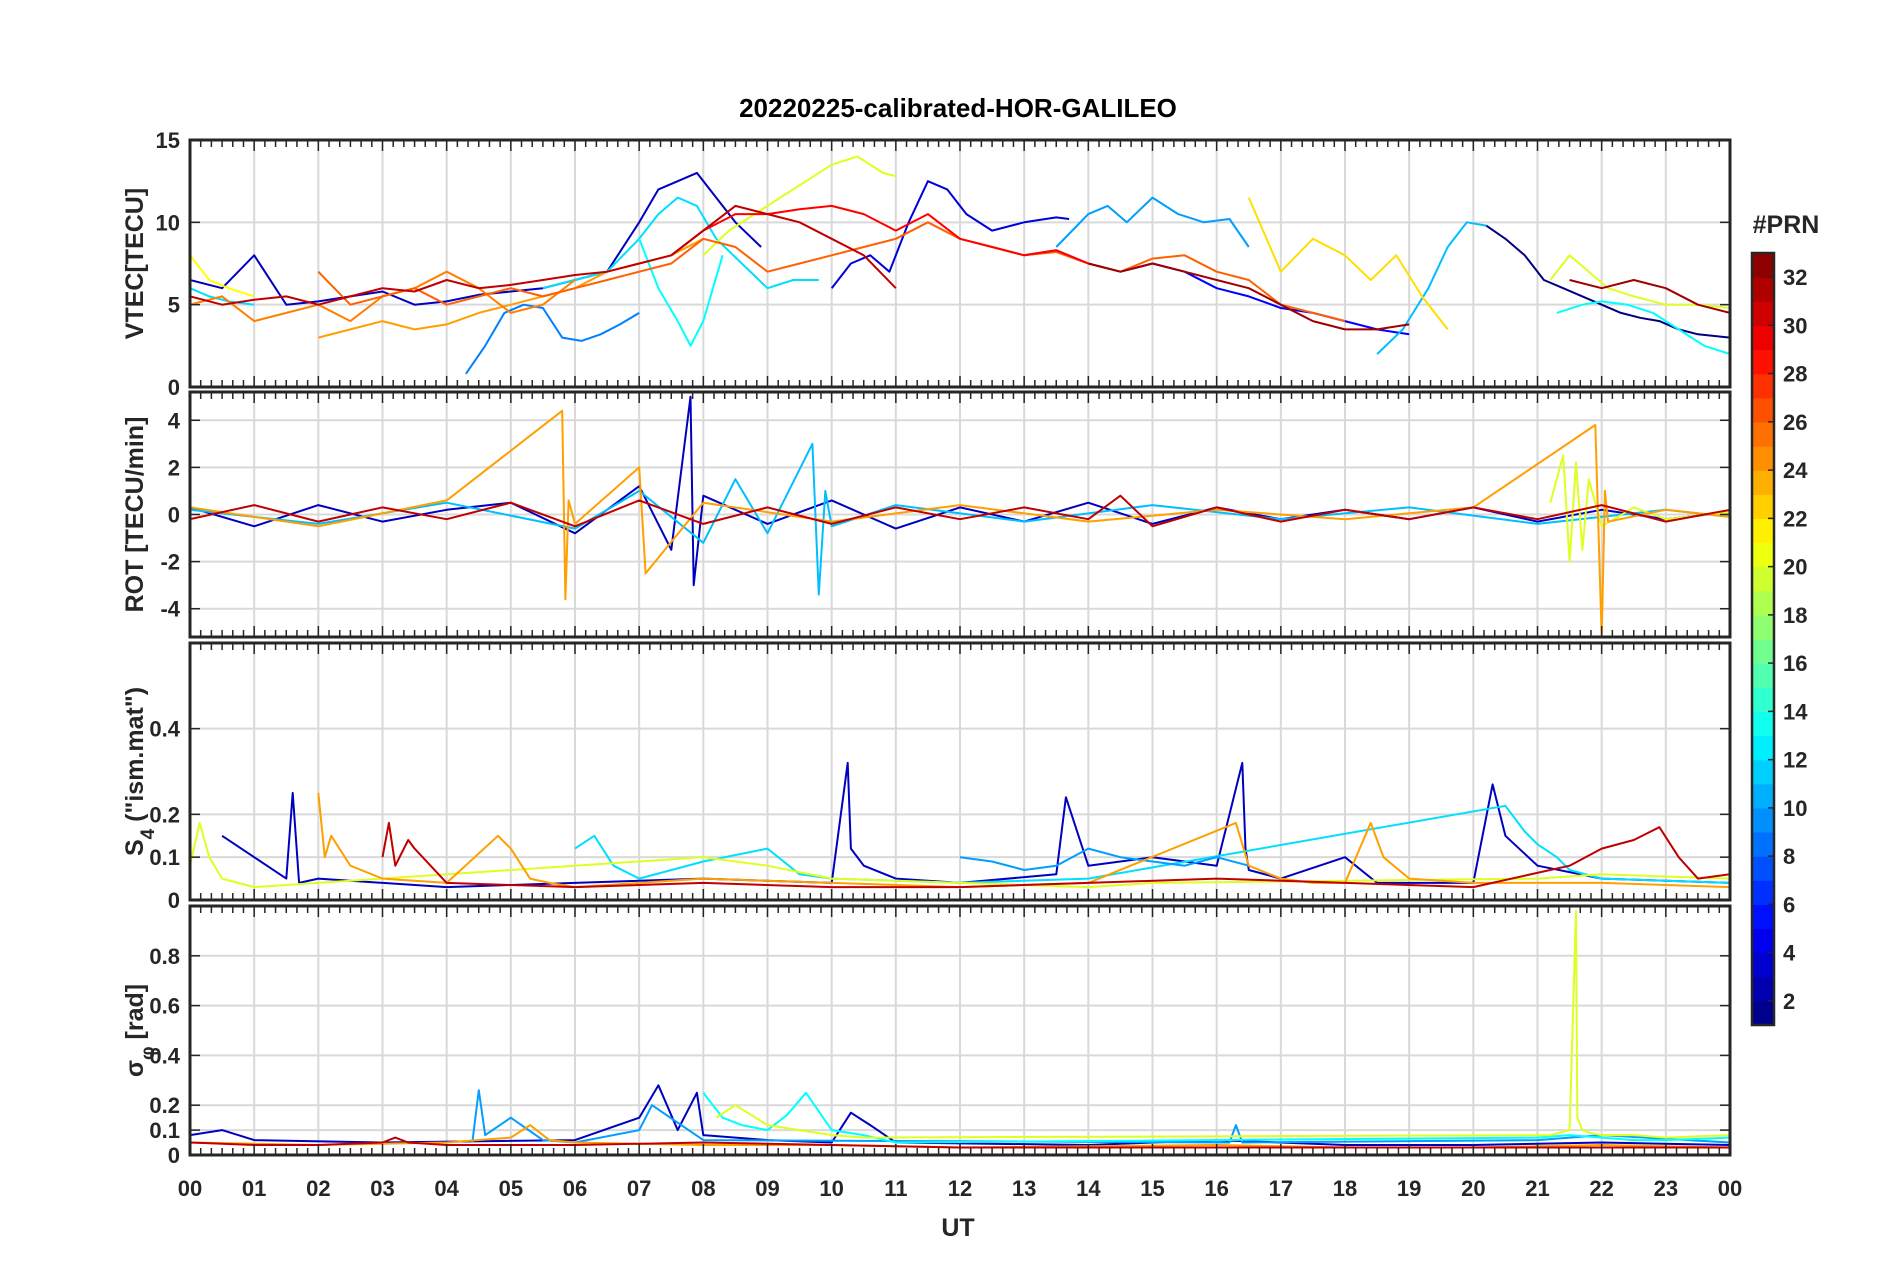 The height and width of the screenshot is (1272, 1902). Describe the element at coordinates (1795, 277) in the screenshot. I see `colorbar-tick-label: 32` at that location.